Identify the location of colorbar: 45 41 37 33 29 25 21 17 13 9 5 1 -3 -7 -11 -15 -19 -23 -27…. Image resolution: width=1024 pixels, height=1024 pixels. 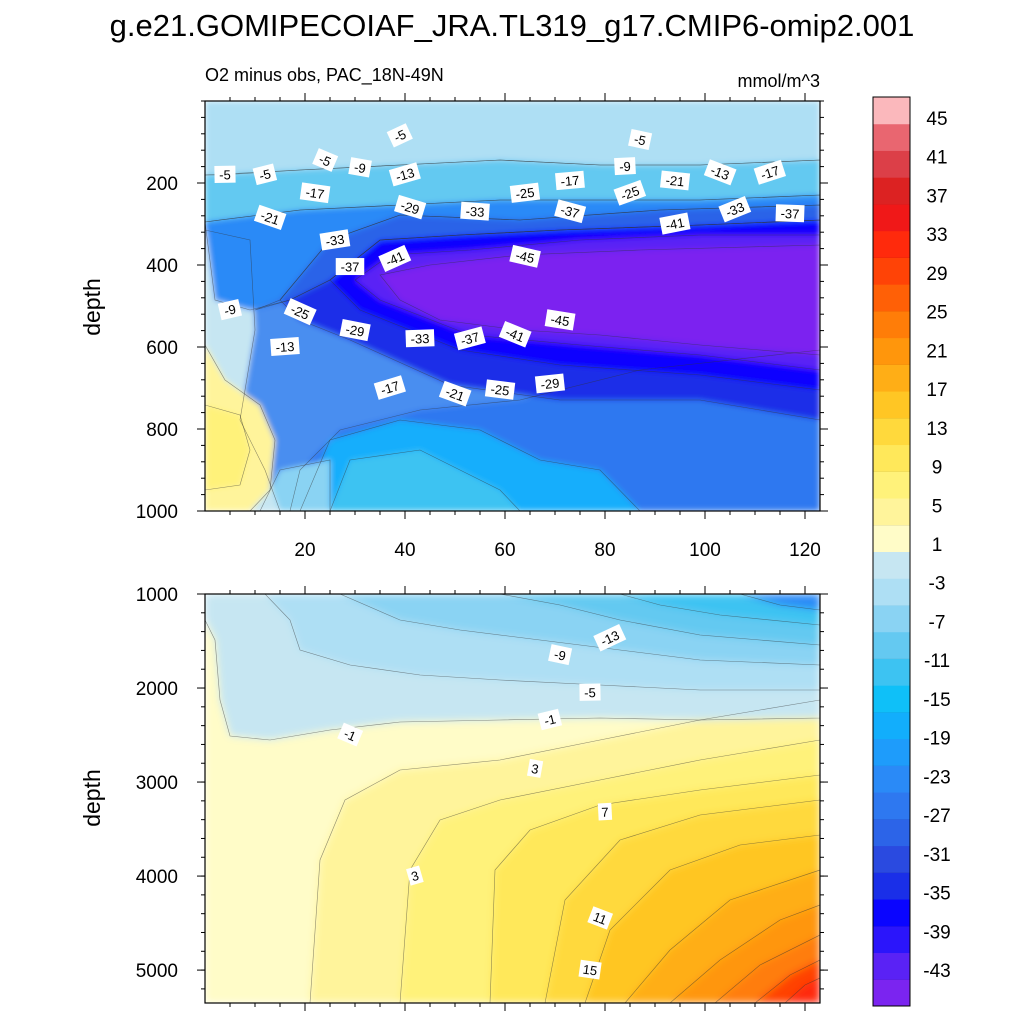
(911, 551).